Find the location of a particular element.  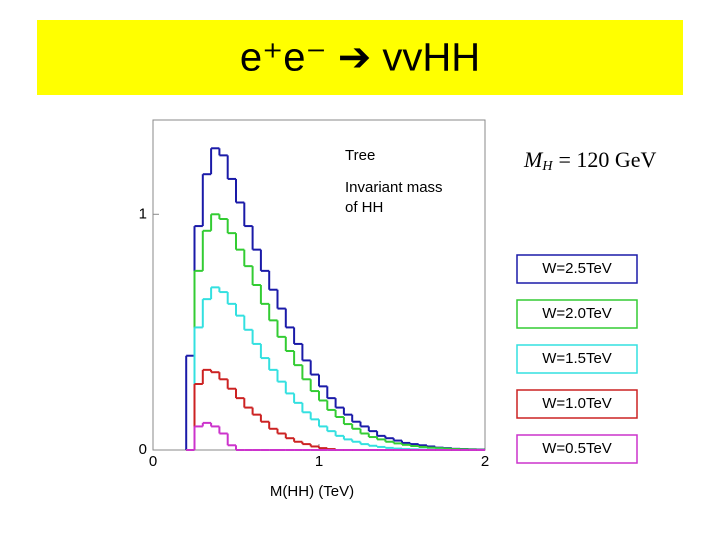

legend-label: W=2.0TeV is located at coordinates (577, 313).